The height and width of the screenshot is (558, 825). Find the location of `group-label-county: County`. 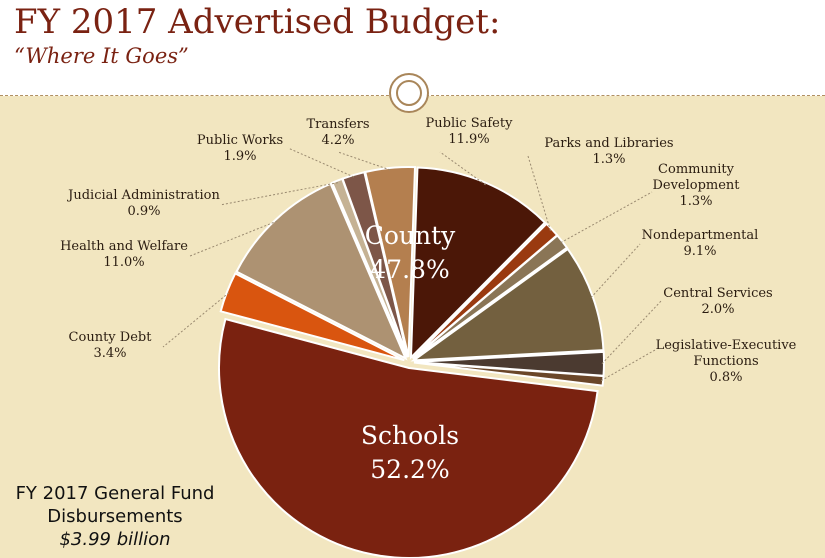

group-label-county: County is located at coordinates (410, 235).